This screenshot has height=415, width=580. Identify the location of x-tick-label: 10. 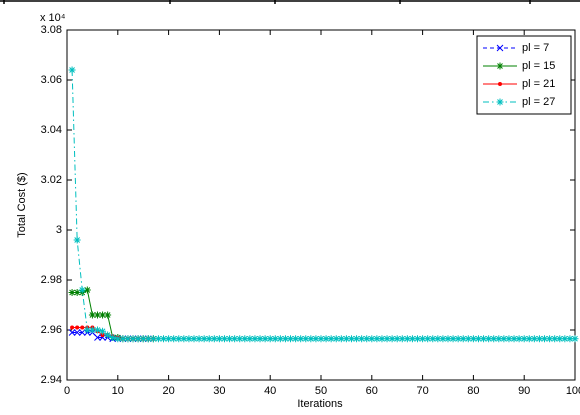
(118, 391).